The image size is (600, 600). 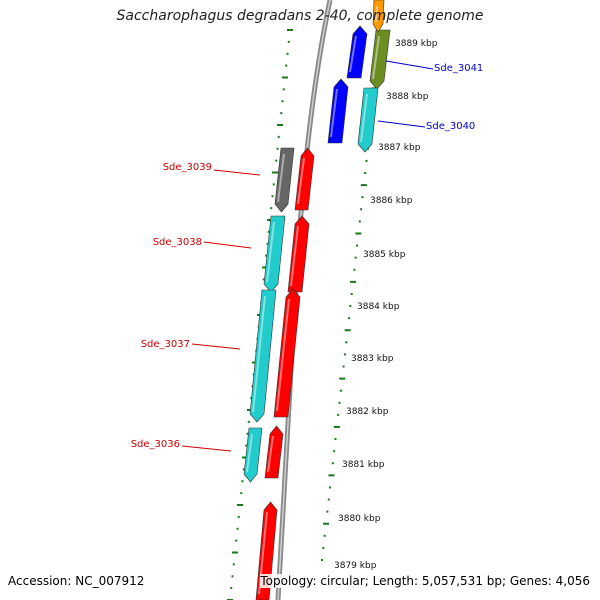 I want to click on kbp-label: 3888 kbp, so click(x=407, y=97).